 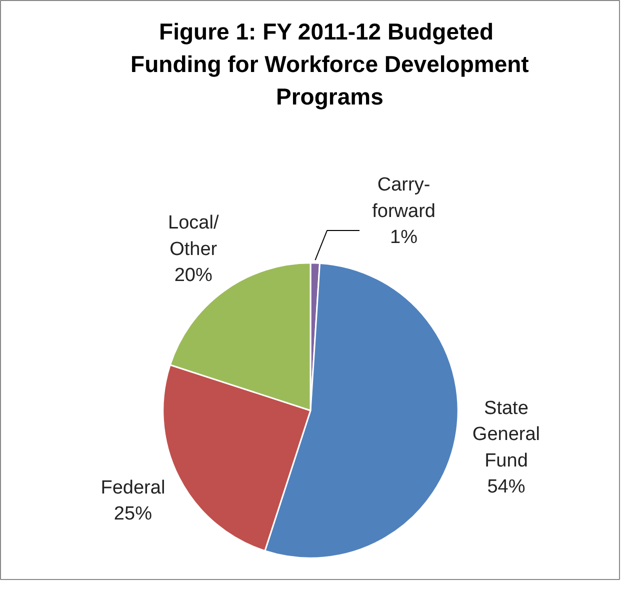 What do you see at coordinates (330, 64) in the screenshot?
I see `chart-title: Figure 1: FY 2011-12 Budgeted Funding for Workforce Development Programs` at bounding box center [330, 64].